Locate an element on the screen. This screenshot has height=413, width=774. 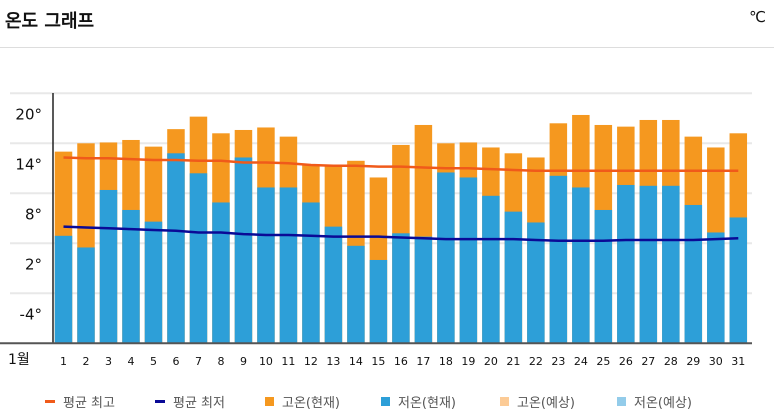
y-tick-label: 8° is located at coordinates (33, 214).